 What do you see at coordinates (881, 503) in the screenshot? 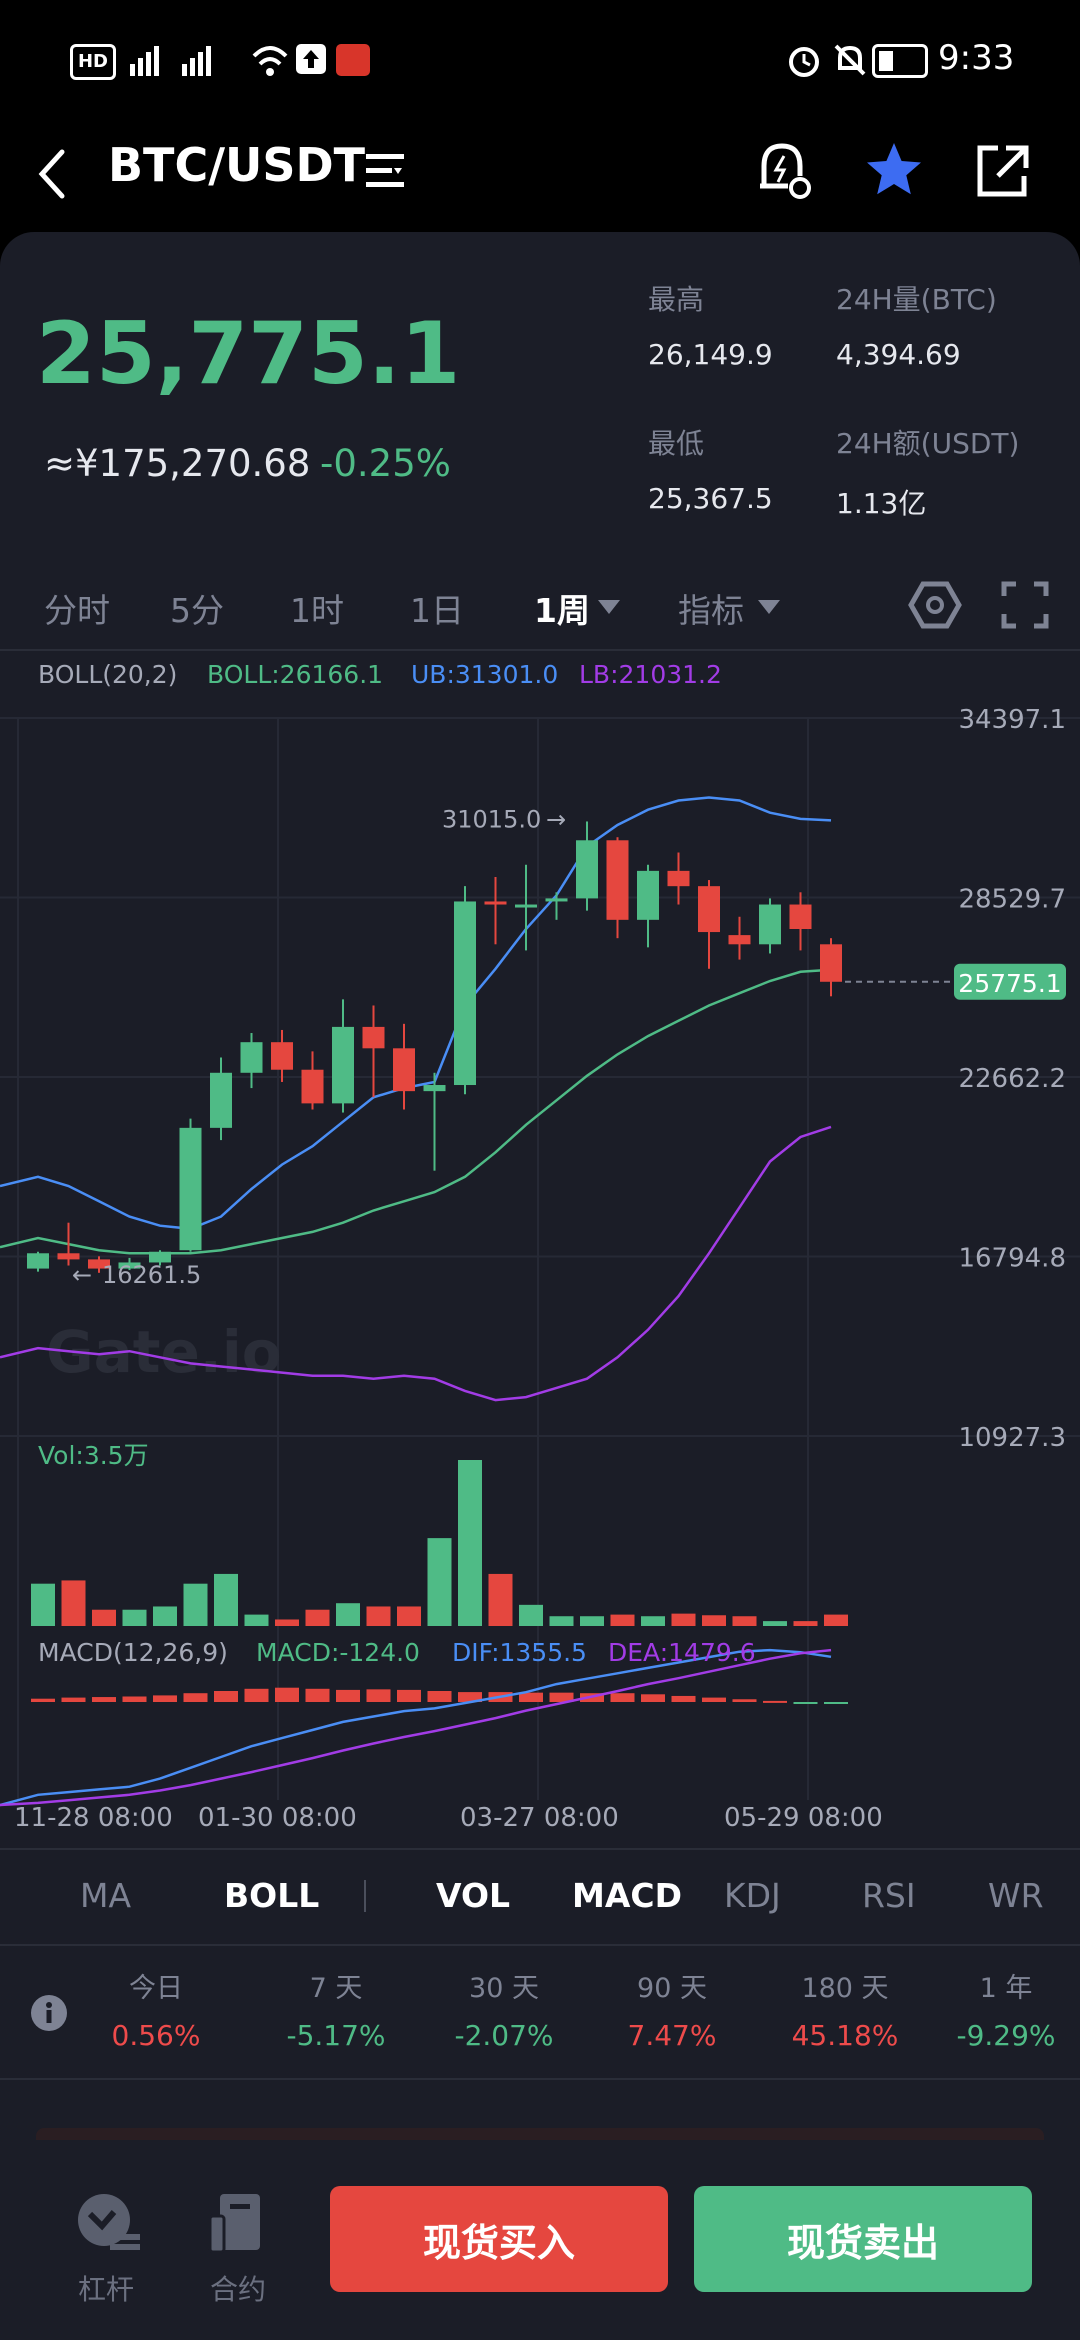
I see `amount-value: 1.13亿` at bounding box center [881, 503].